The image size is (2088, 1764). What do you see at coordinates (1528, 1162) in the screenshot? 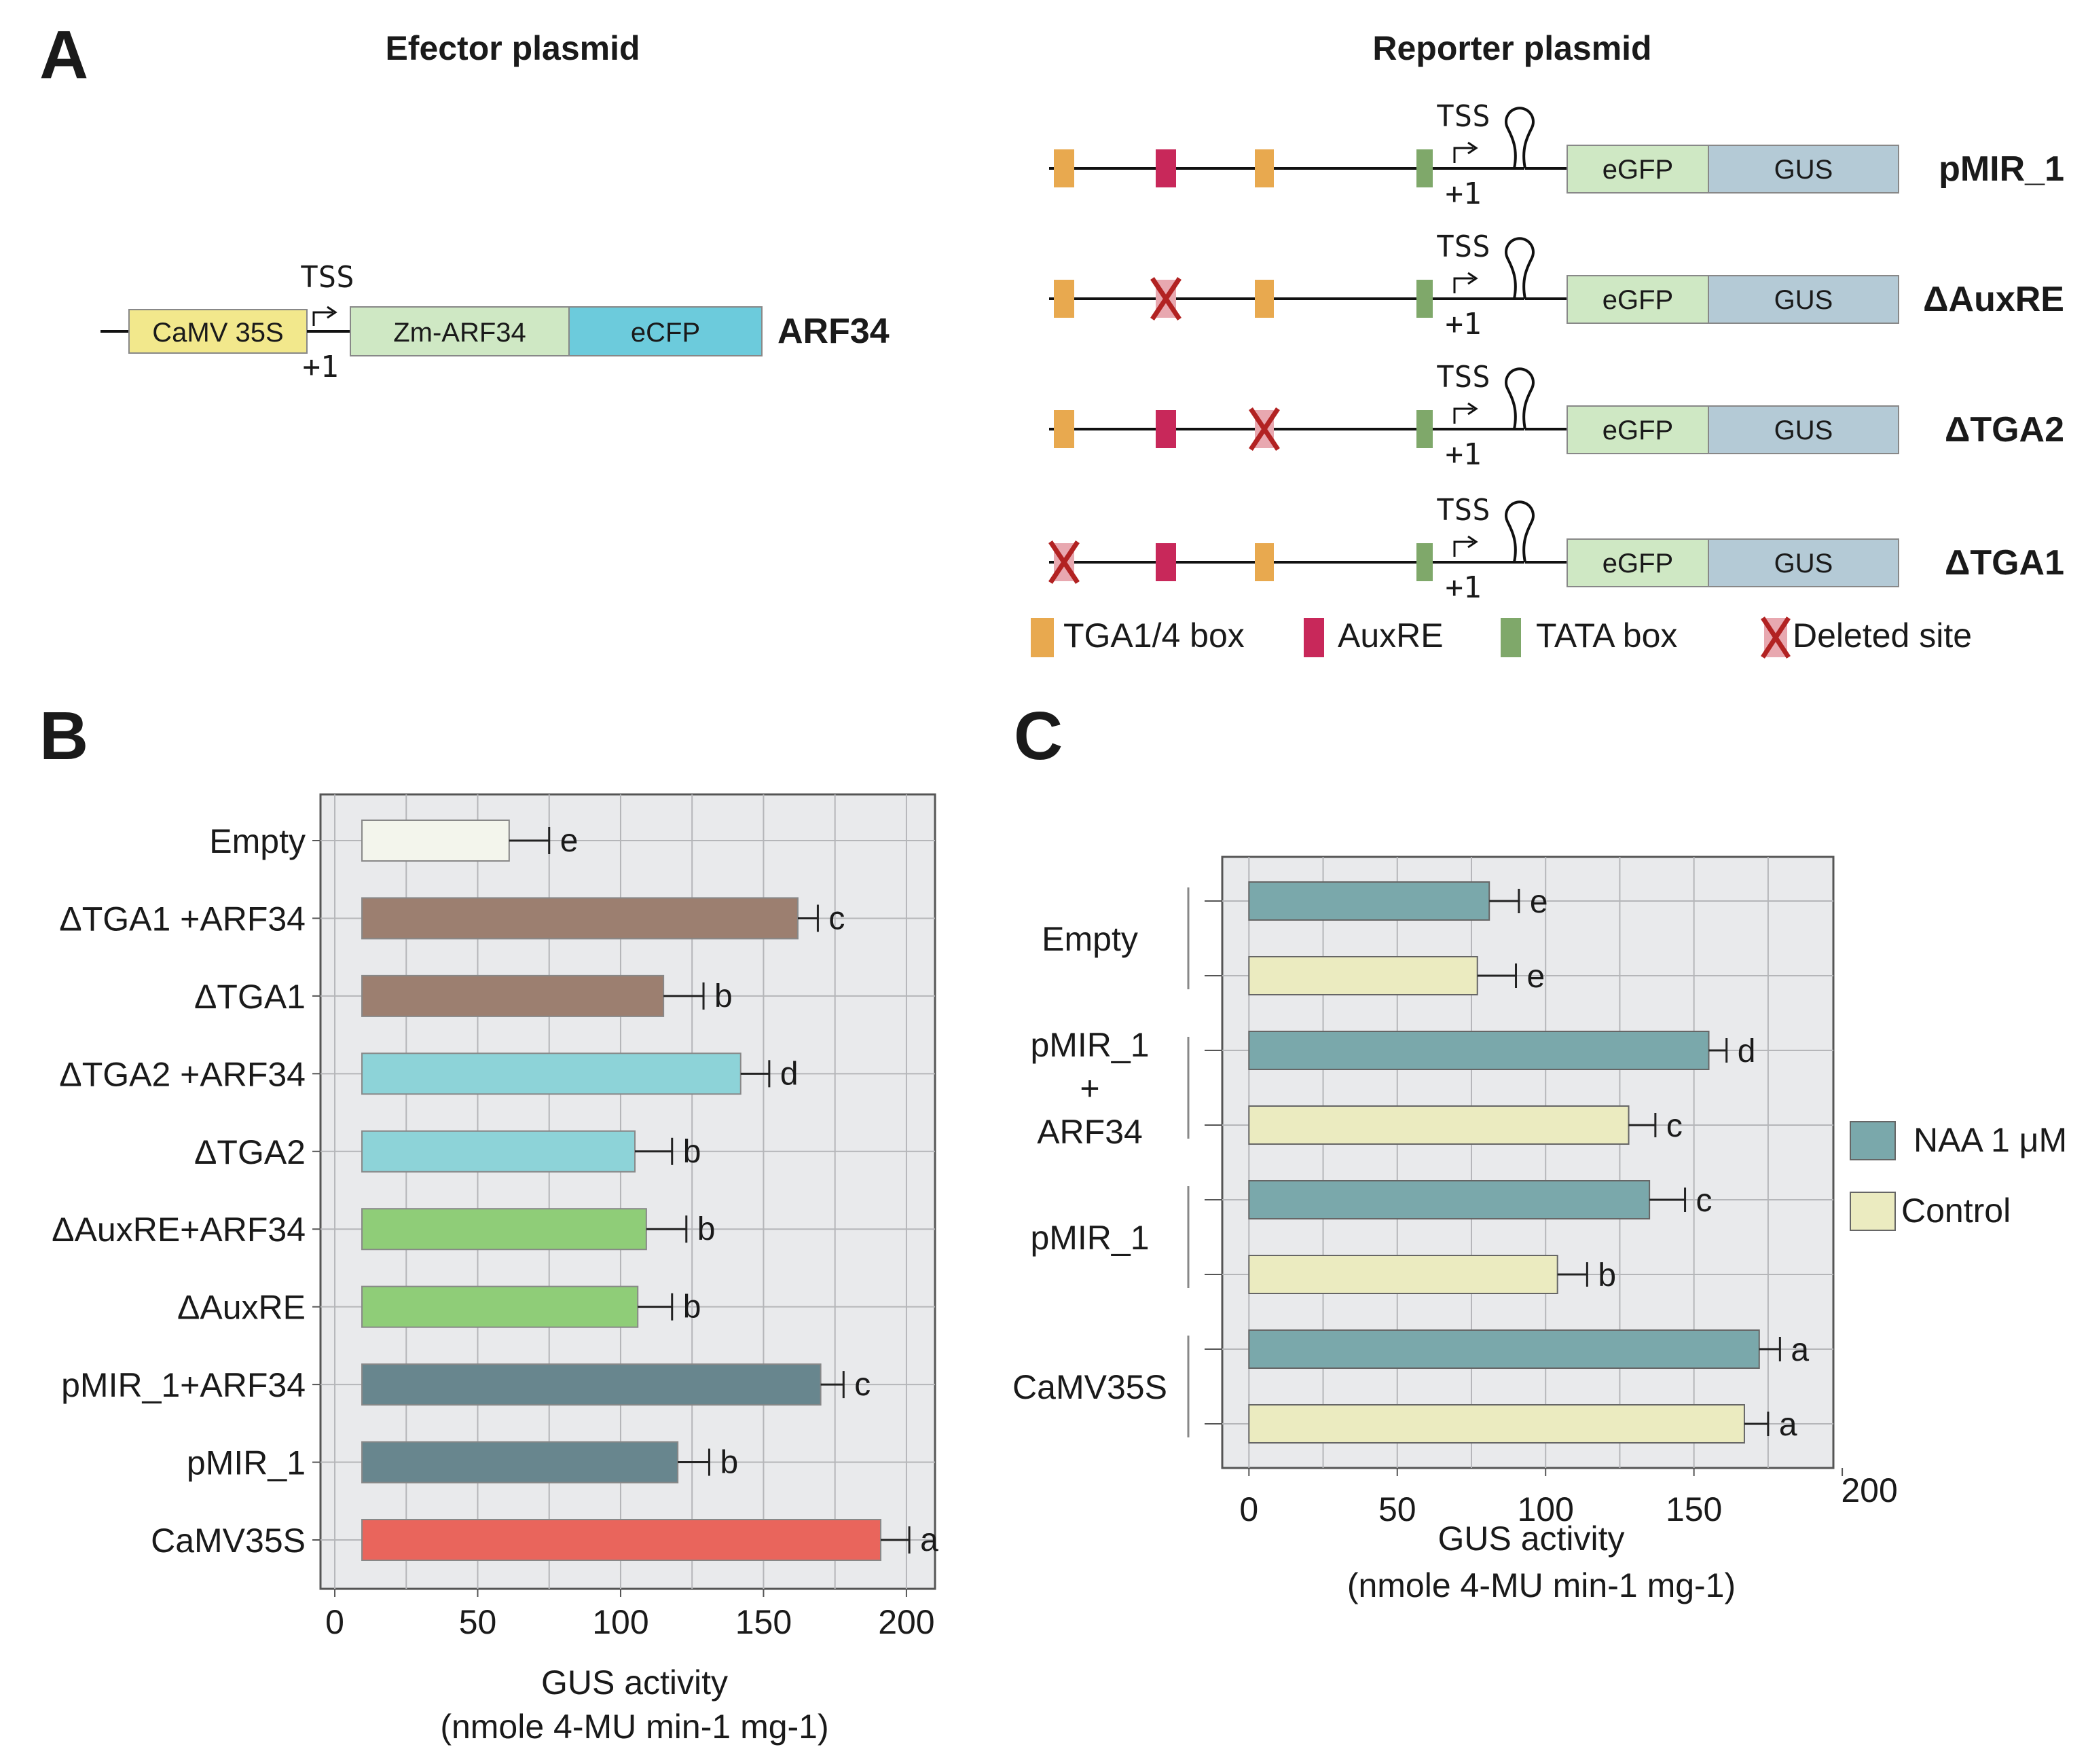
I see `plot-area` at bounding box center [1528, 1162].